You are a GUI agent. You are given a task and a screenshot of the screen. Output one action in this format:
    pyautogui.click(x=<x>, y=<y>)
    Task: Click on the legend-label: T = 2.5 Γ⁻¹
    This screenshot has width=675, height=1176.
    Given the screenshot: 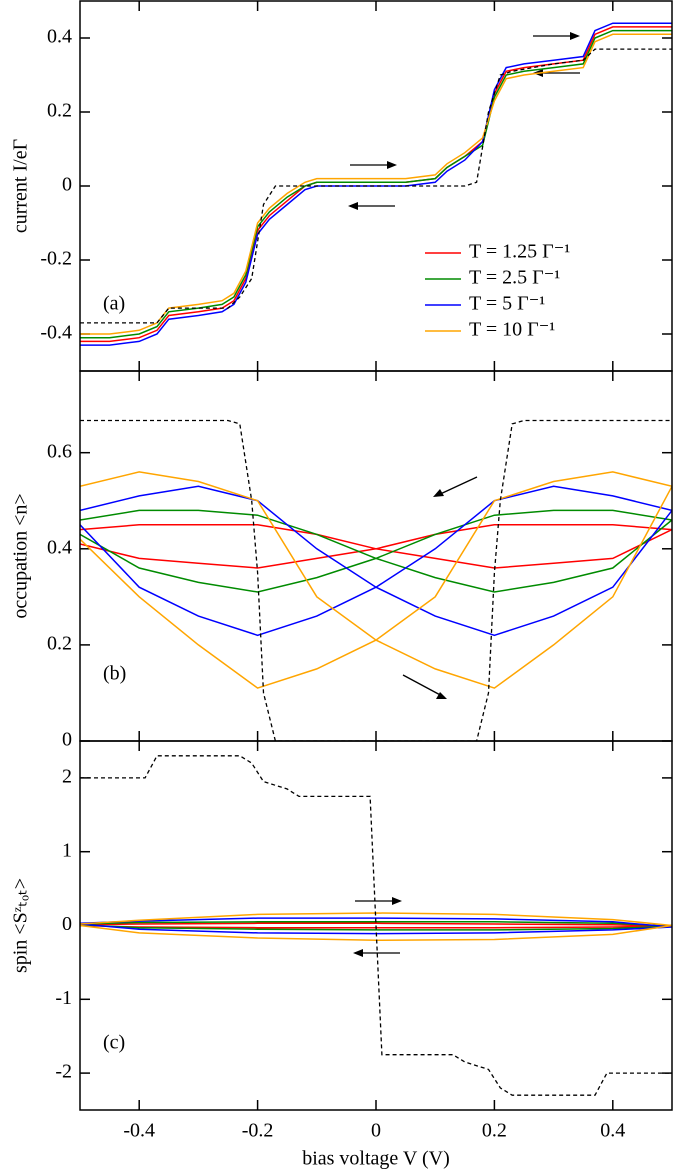 What is the action you would take?
    pyautogui.click(x=514, y=278)
    